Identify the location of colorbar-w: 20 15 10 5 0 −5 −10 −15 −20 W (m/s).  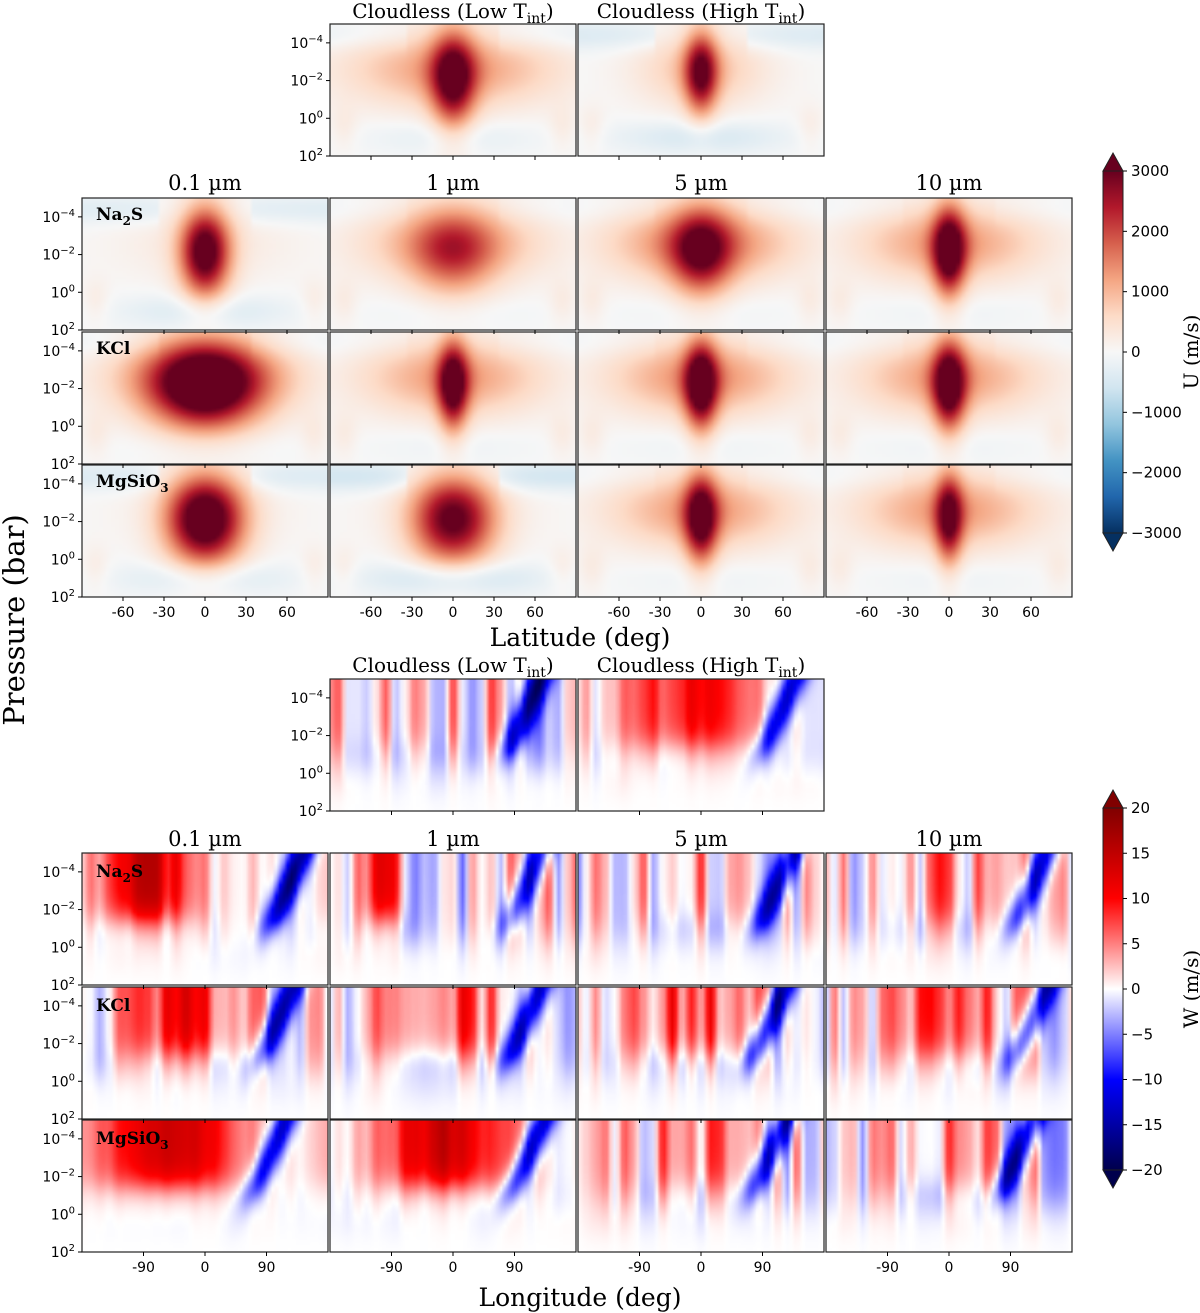
(1151, 989).